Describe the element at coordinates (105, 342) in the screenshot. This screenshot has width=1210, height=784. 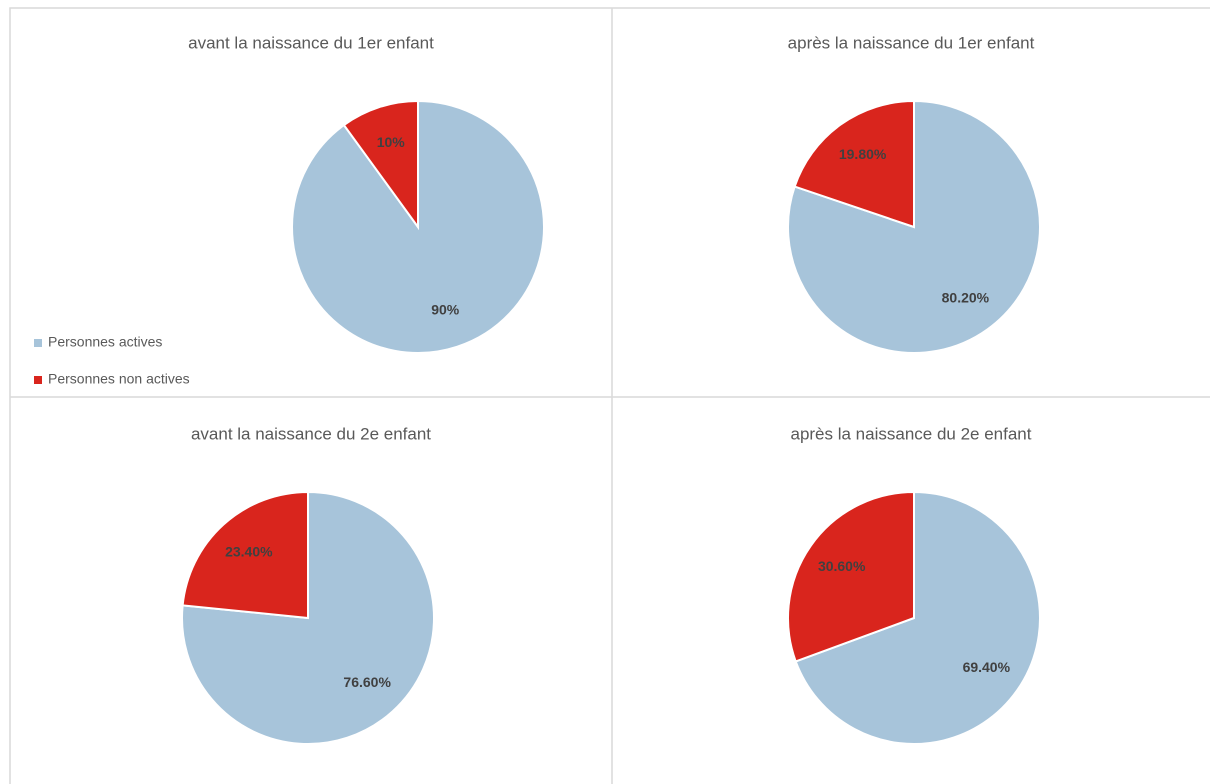
I see `legend-label: Personnes actives` at that location.